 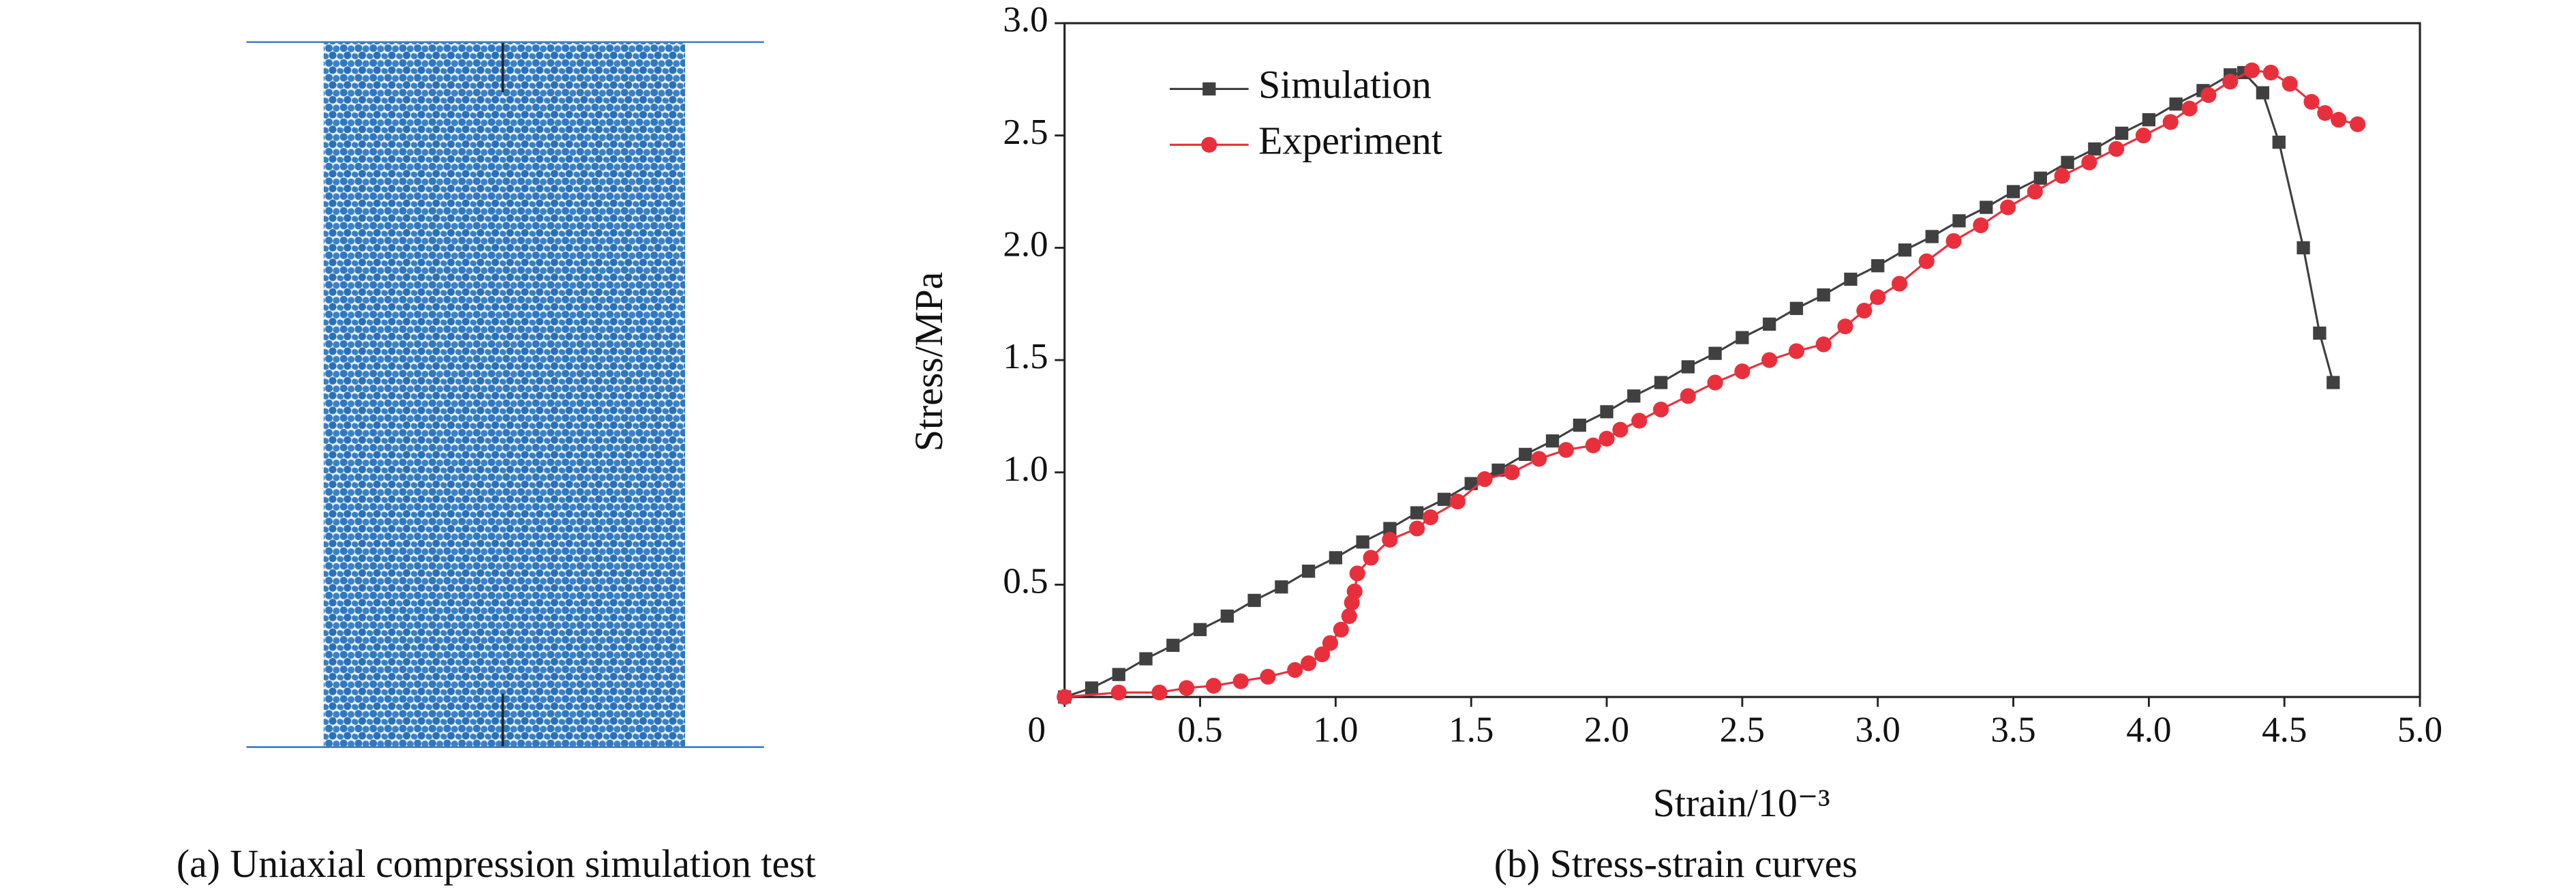 What do you see at coordinates (929, 361) in the screenshot?
I see `y-axis-label: Stress/MPa` at bounding box center [929, 361].